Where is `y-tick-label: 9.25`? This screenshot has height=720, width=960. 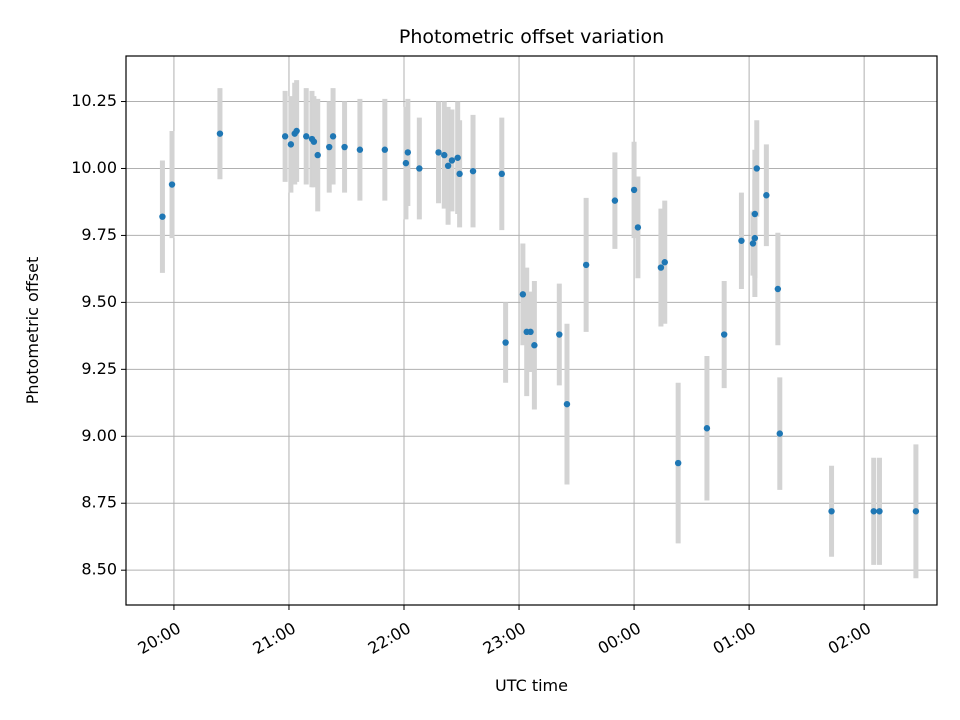
y-tick-label: 9.25 is located at coordinates (99, 368).